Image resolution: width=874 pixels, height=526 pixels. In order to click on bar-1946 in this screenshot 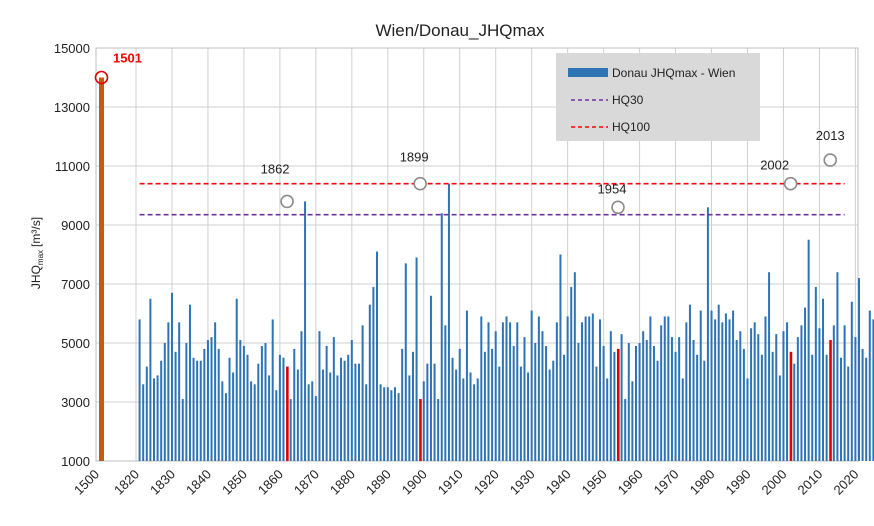, I will do `click(589, 388)`.